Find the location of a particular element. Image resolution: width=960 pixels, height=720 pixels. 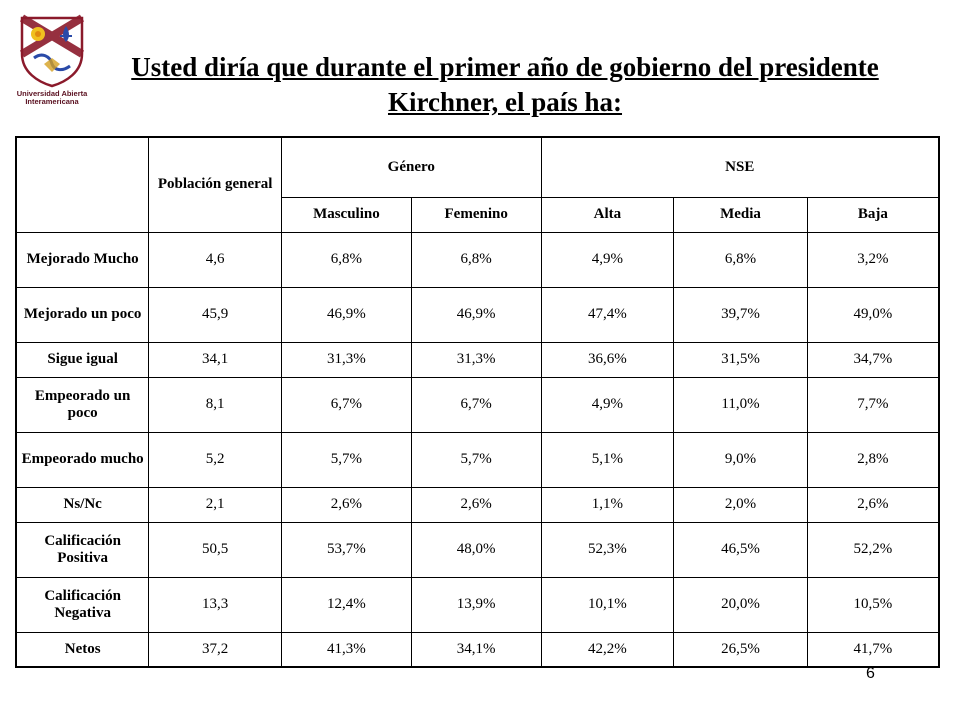

row-label: Netos is located at coordinates (82, 649).